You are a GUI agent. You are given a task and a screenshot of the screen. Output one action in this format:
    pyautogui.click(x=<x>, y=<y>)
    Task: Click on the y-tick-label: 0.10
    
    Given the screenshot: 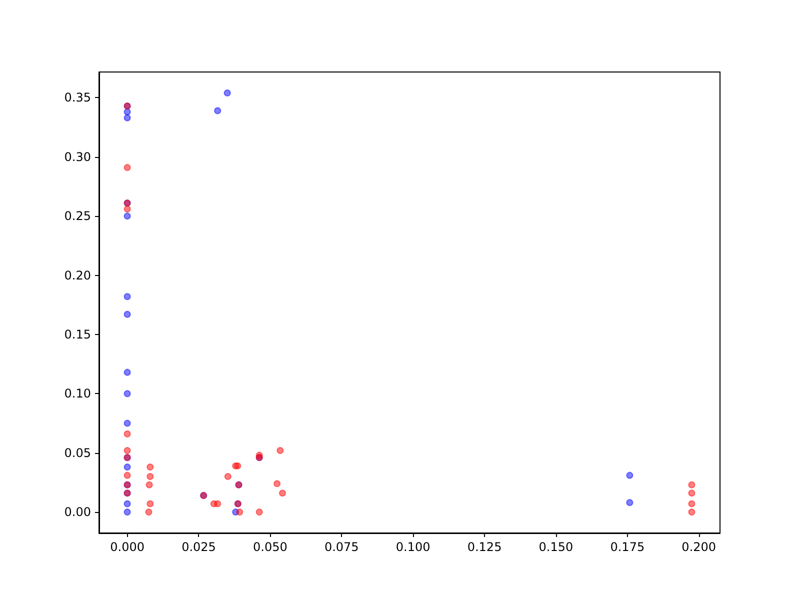 What is the action you would take?
    pyautogui.click(x=77, y=393)
    